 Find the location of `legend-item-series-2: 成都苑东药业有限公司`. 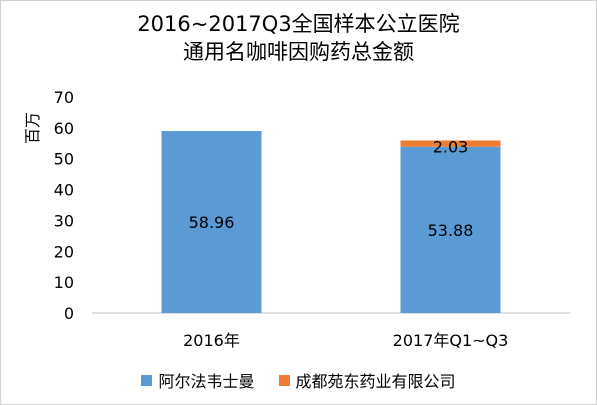

legend-item-series-2: 成都苑东药业有限公司 is located at coordinates (367, 380).